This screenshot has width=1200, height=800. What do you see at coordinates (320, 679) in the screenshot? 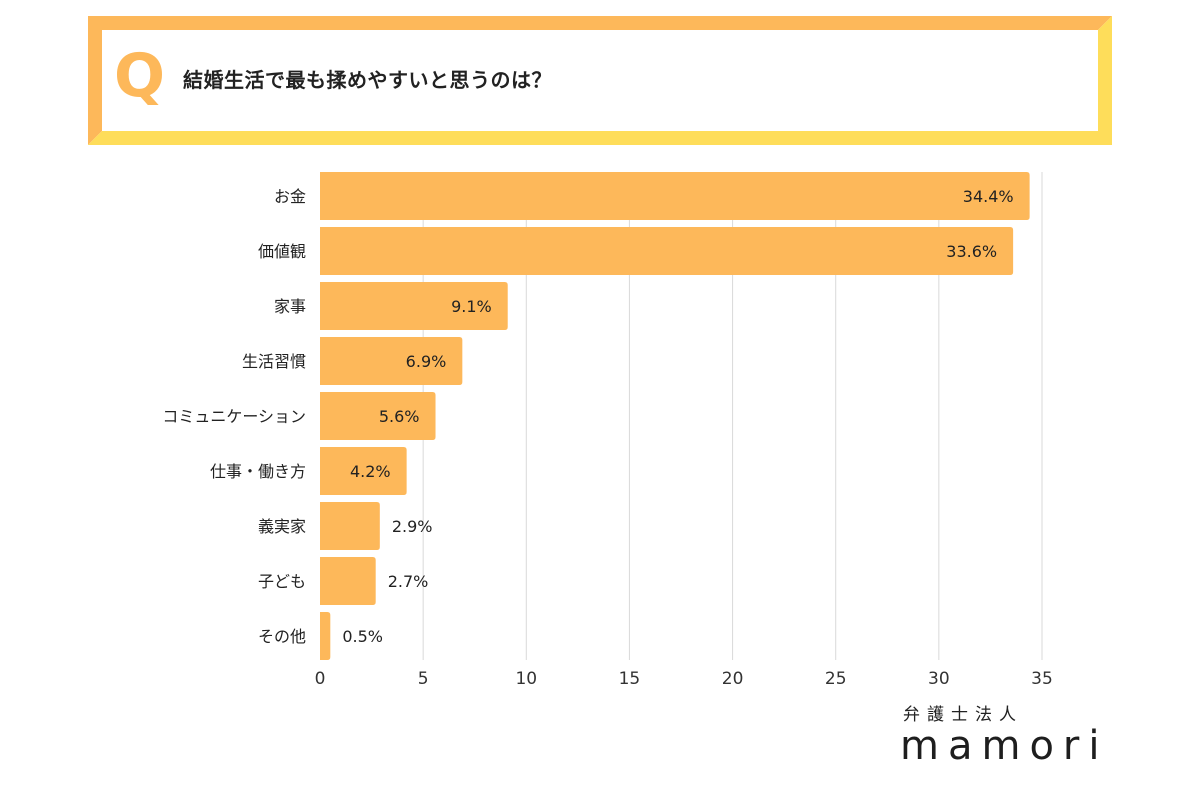
I see `x-tick-label: 0` at bounding box center [320, 679].